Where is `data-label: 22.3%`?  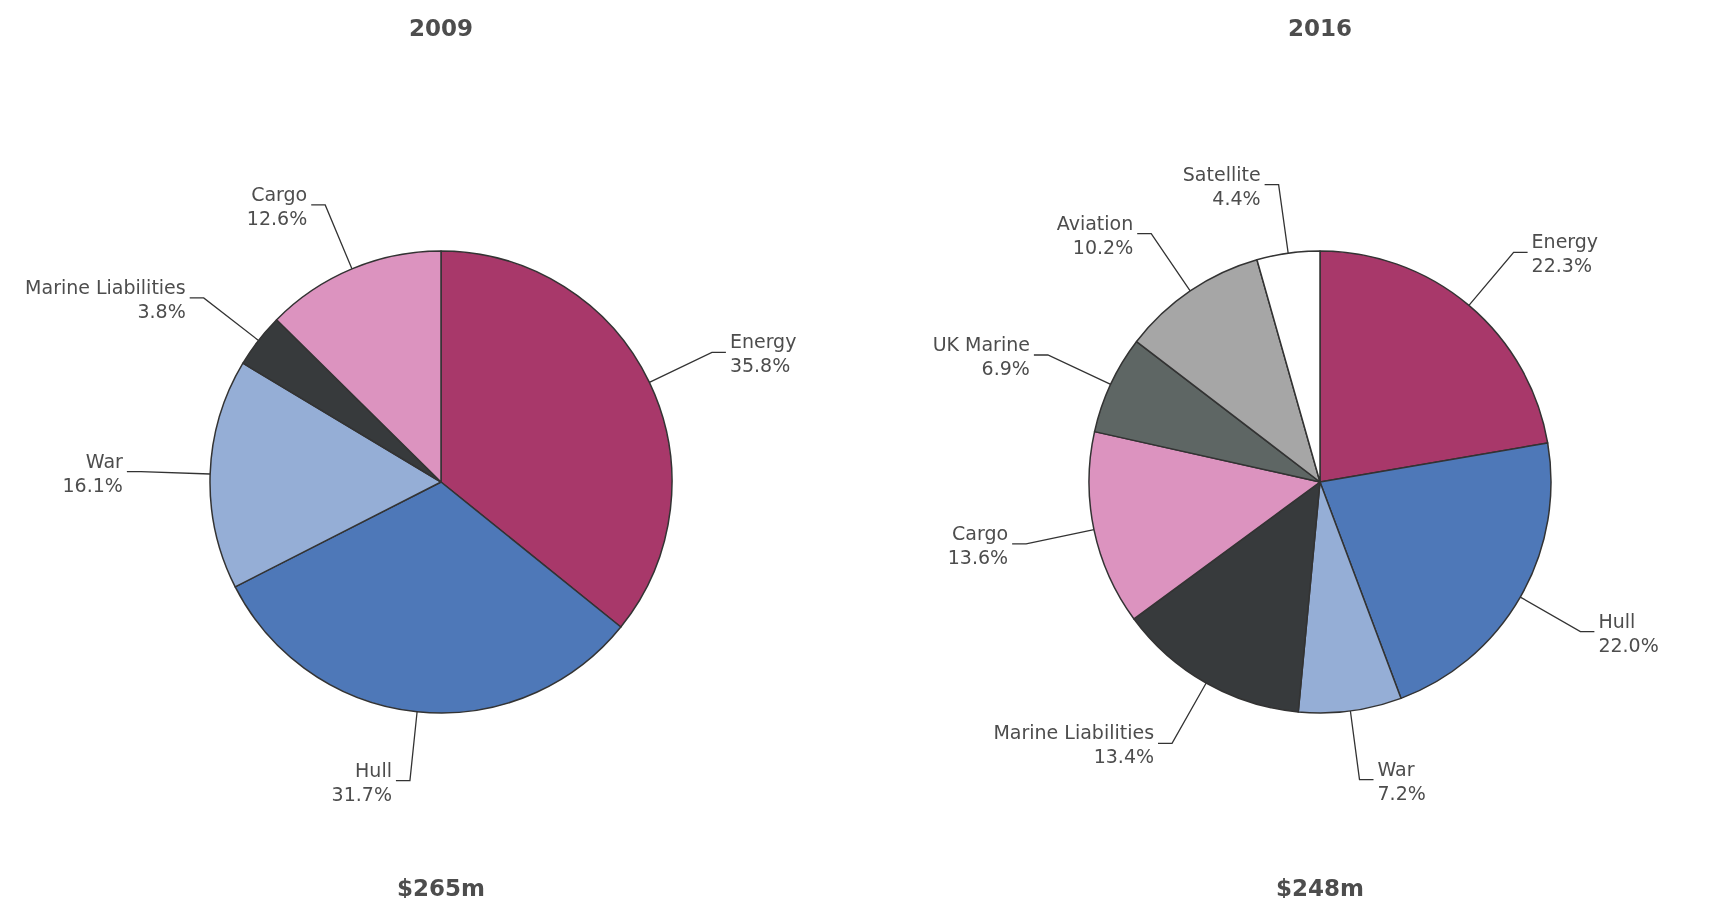 data-label: 22.3% is located at coordinates (1561, 265).